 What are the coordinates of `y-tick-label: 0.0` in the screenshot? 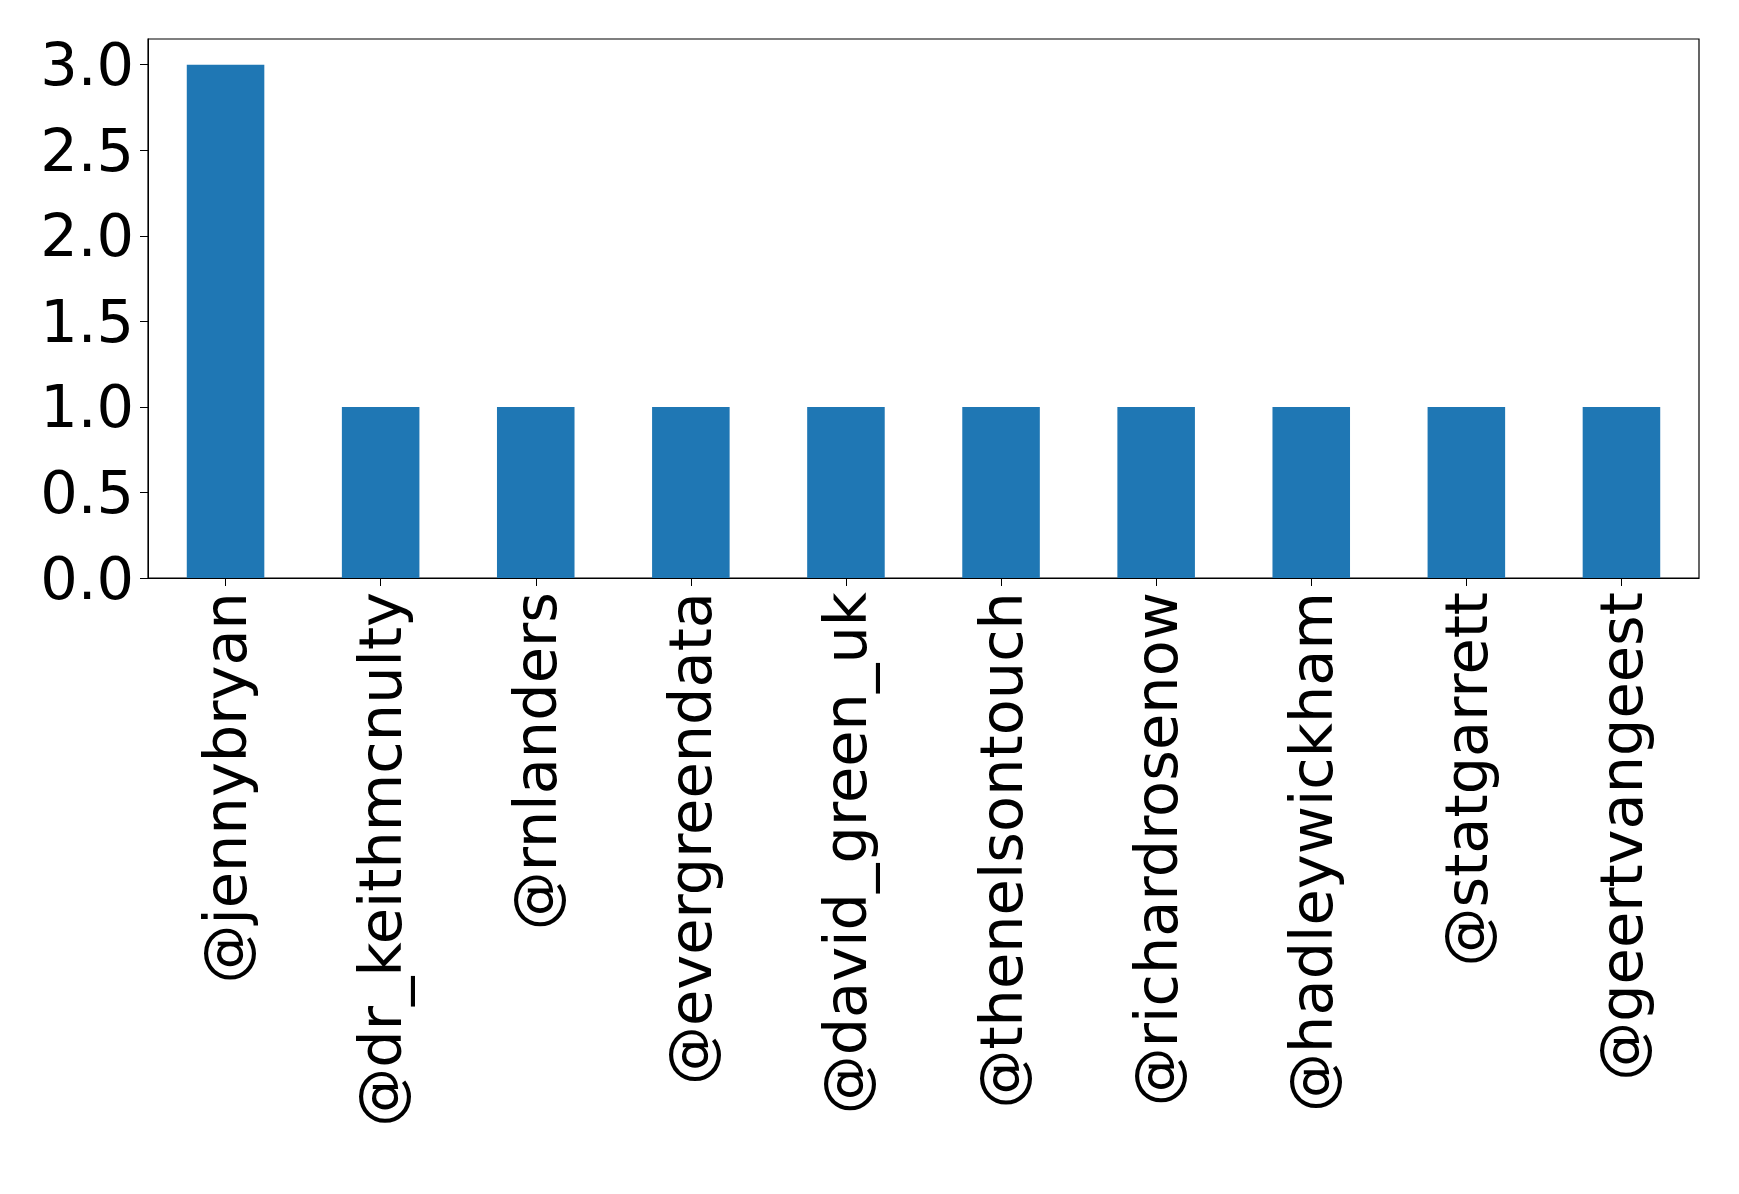 It's located at (87, 578).